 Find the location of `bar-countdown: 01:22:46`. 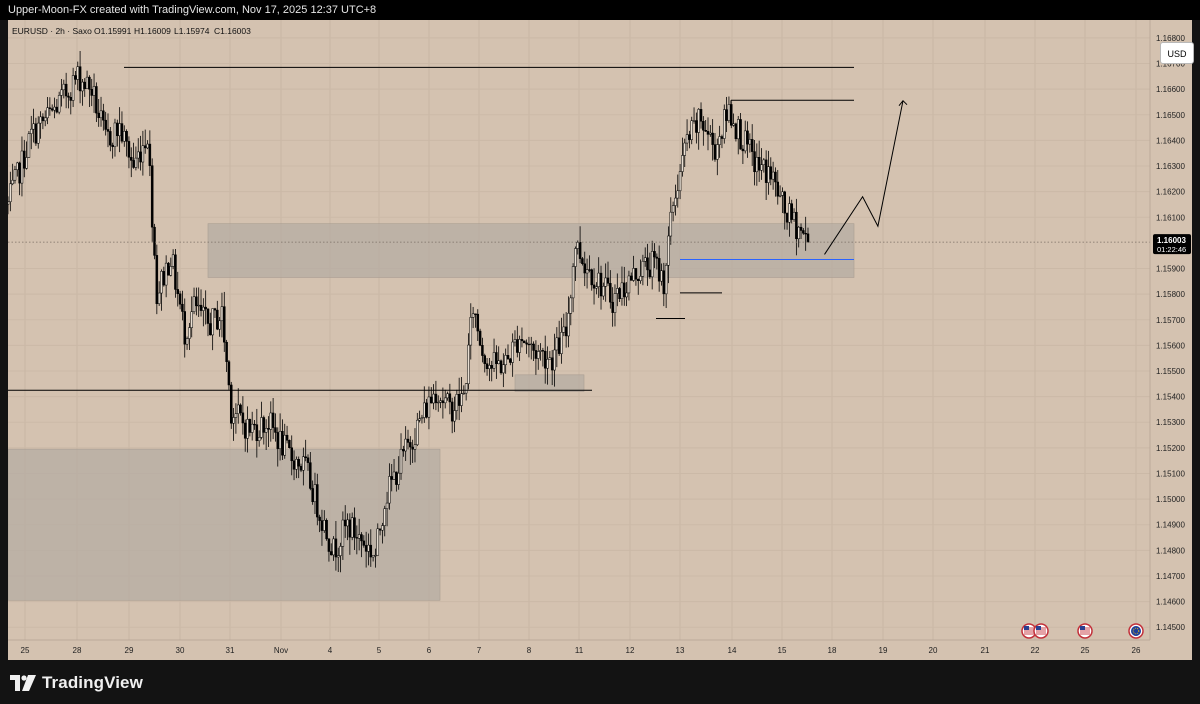

bar-countdown: 01:22:46 is located at coordinates (1171, 249).